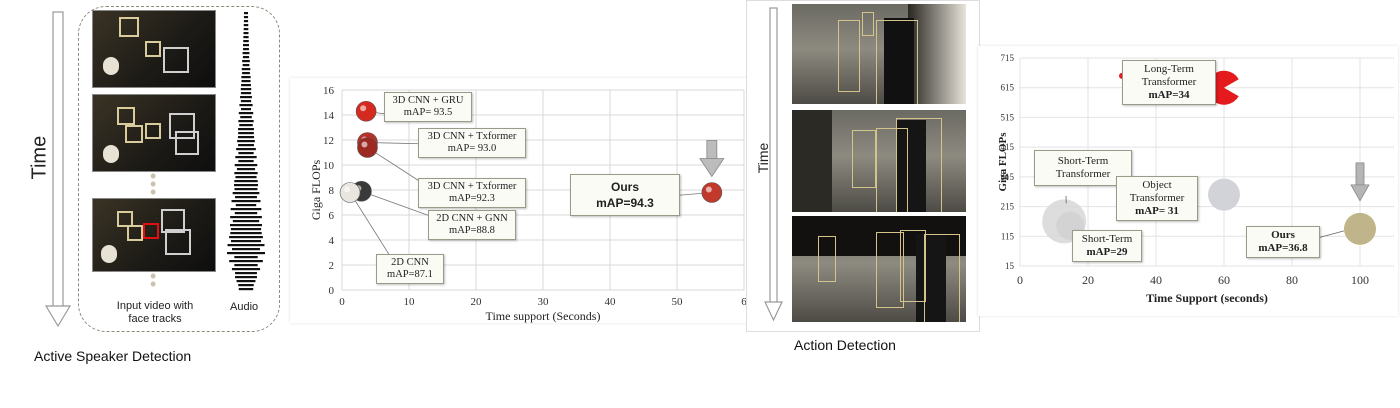  What do you see at coordinates (1156, 280) in the screenshot?
I see `chart2-xtick-label: 40` at bounding box center [1156, 280].